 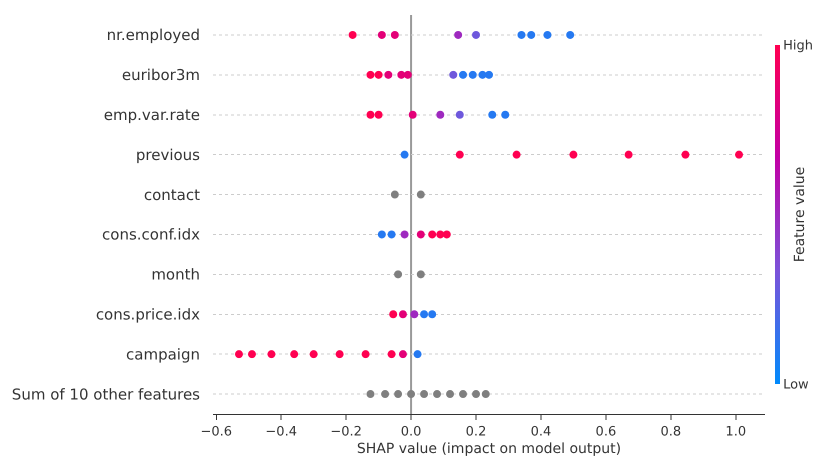 What do you see at coordinates (281, 432) in the screenshot?
I see `x-tick-label: −0.4` at bounding box center [281, 432].